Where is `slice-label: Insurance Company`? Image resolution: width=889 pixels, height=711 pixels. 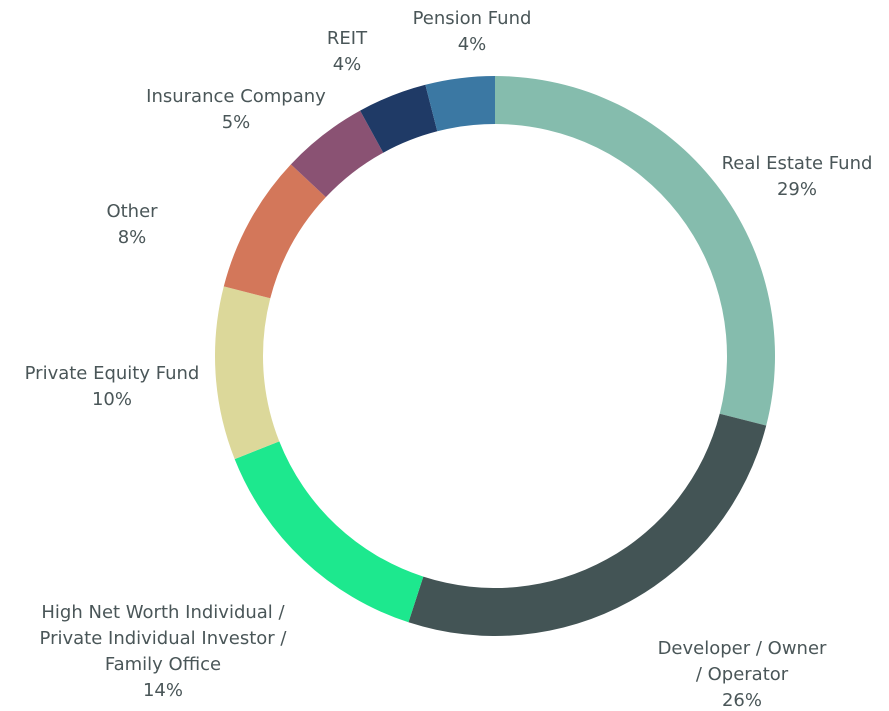
slice-label: Insurance Company is located at coordinates (236, 96).